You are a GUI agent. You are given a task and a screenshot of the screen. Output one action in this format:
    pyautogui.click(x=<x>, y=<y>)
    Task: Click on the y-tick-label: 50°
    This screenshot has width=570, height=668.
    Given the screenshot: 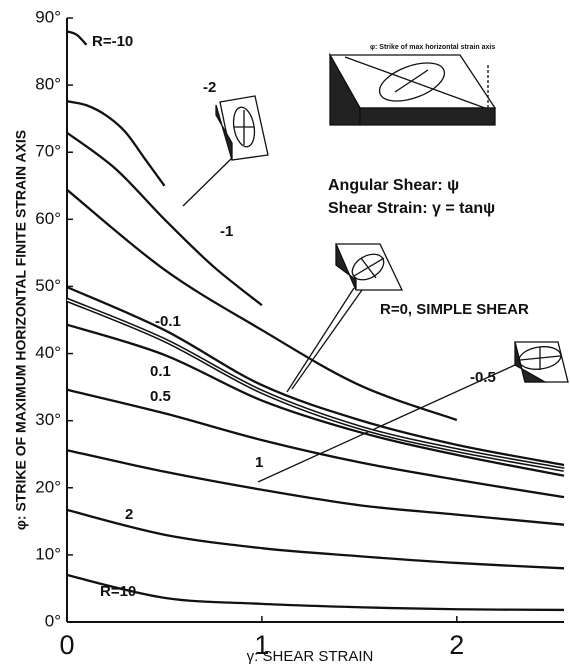 What is the action you would take?
    pyautogui.click(x=48, y=285)
    